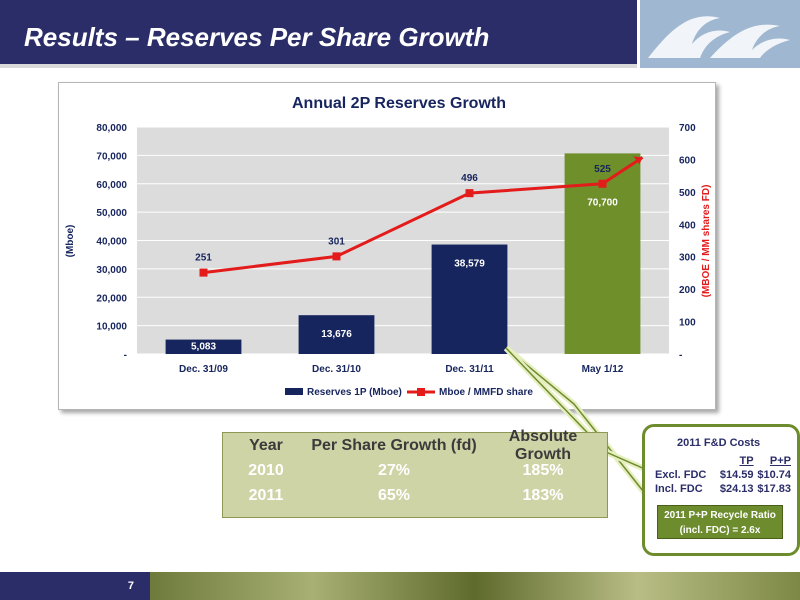  I want to click on y2-tick-label: 400, so click(687, 225).